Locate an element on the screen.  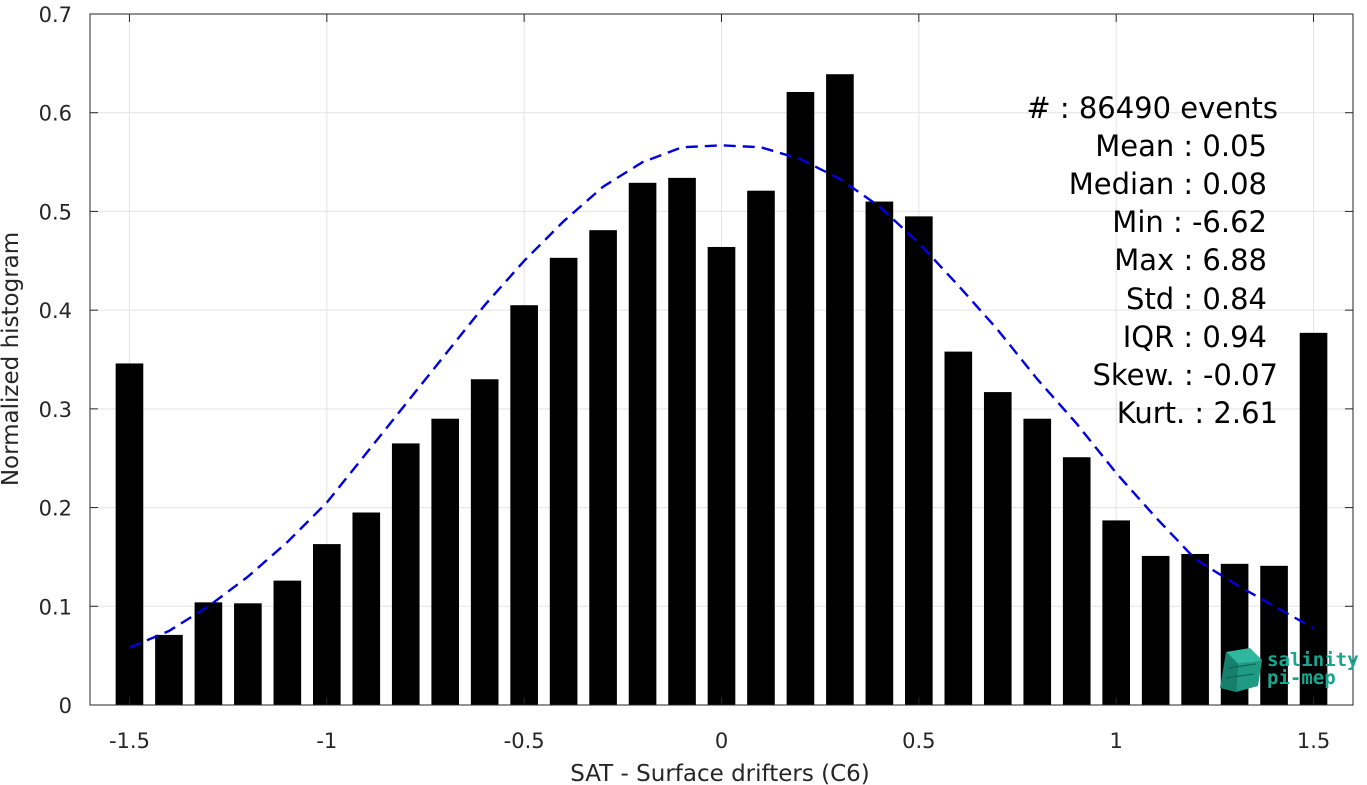
stat-iqr: IQR : 0.94 is located at coordinates (1195, 337).